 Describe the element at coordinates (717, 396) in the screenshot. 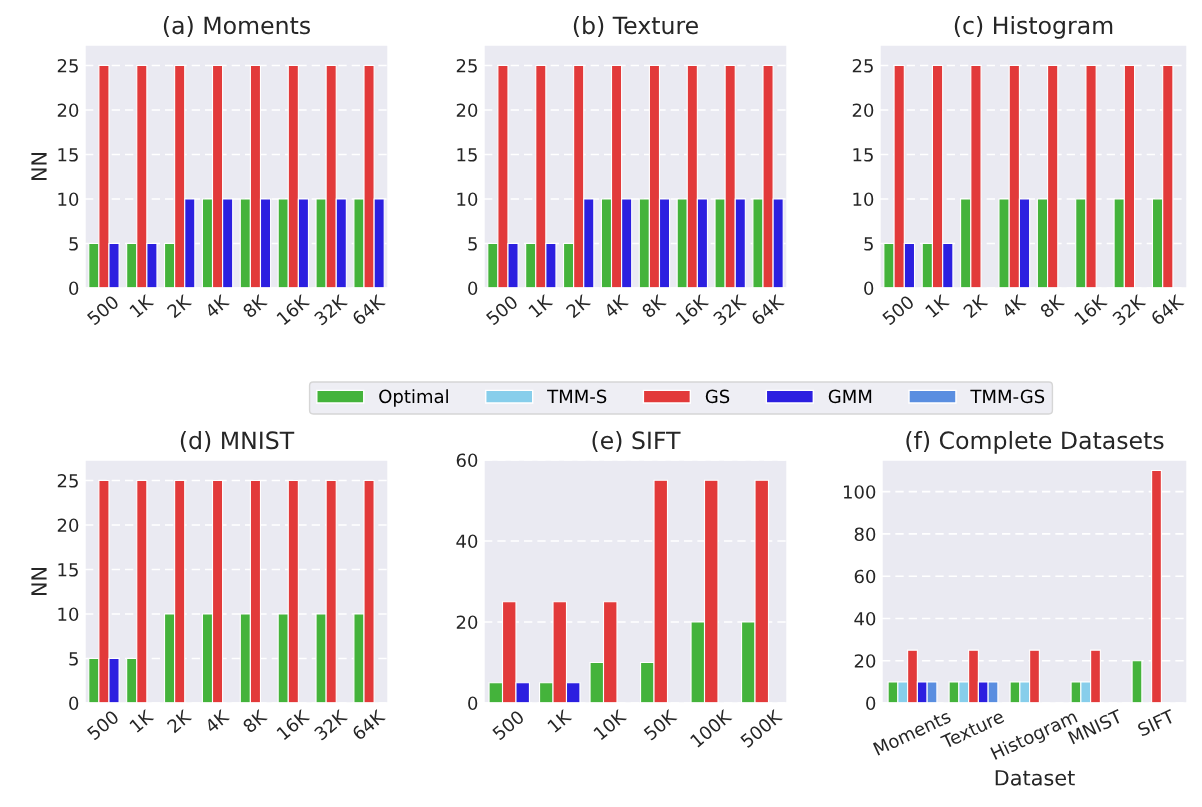

I see `legend-label: GS` at that location.